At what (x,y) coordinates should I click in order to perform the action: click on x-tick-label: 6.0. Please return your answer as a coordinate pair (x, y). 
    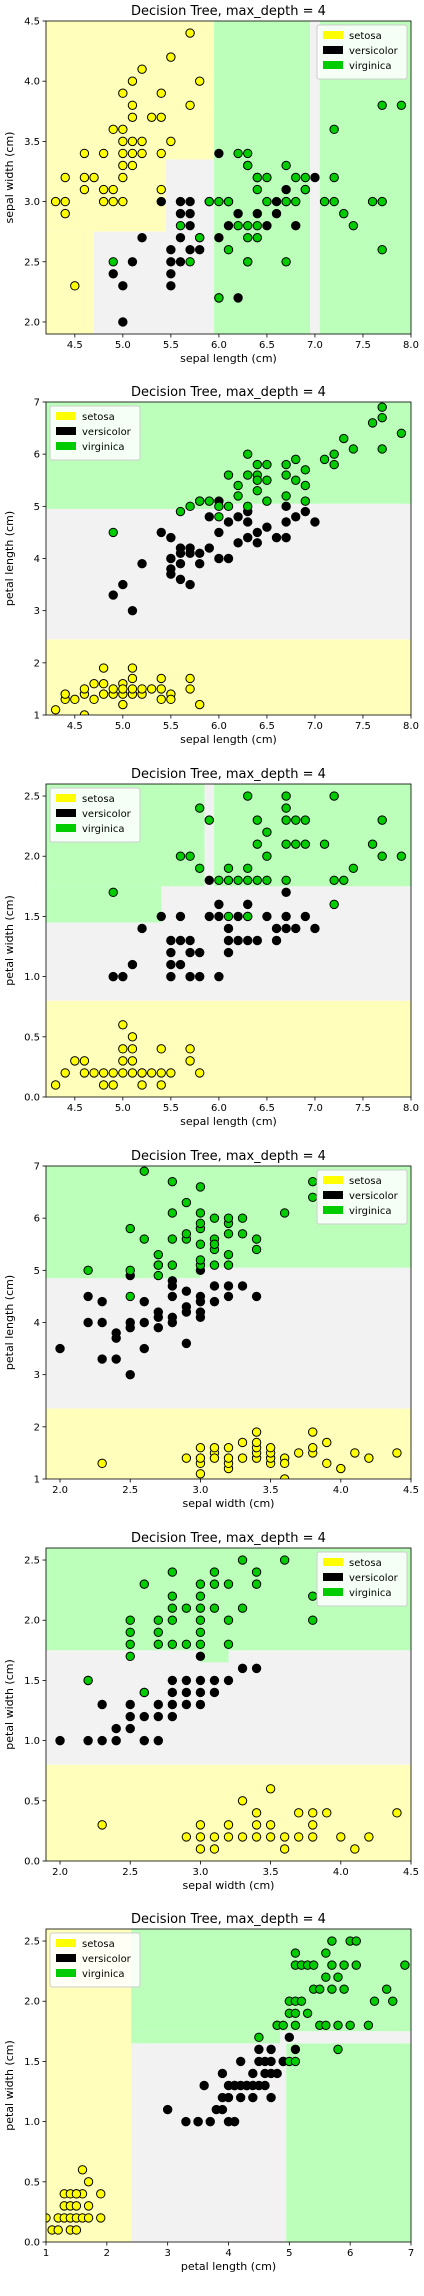
    Looking at the image, I should click on (219, 1108).